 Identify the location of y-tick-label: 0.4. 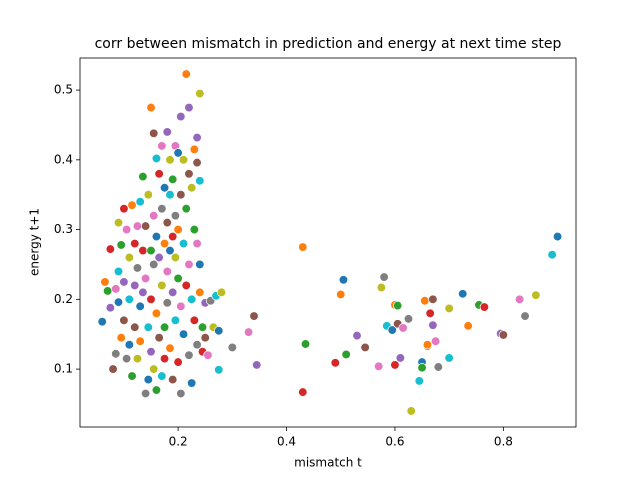
(63, 159).